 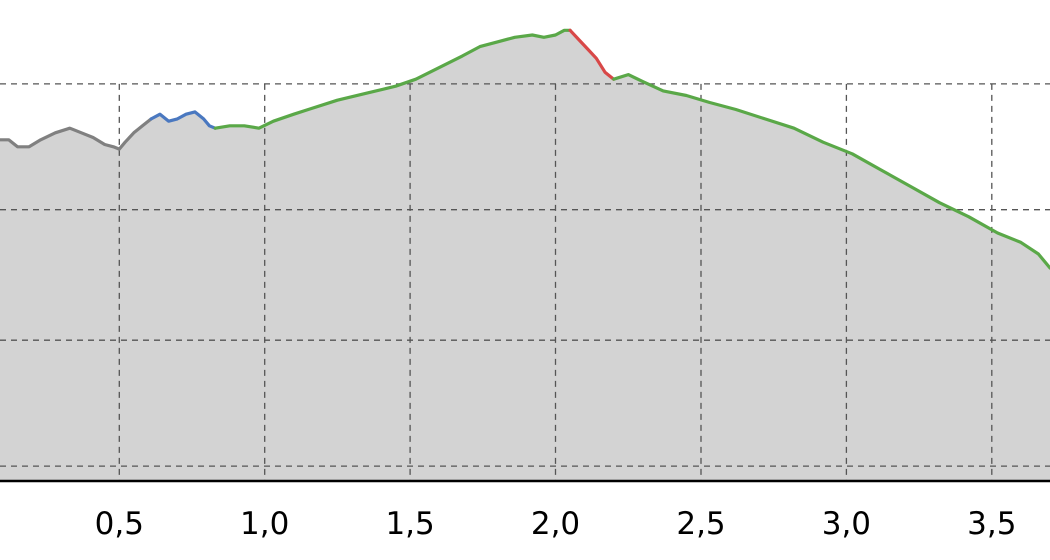 I want to click on x-tick-labels: 0,5 1,0 1,5 2,0 2,5 3,0 3,5, so click(x=556, y=524).